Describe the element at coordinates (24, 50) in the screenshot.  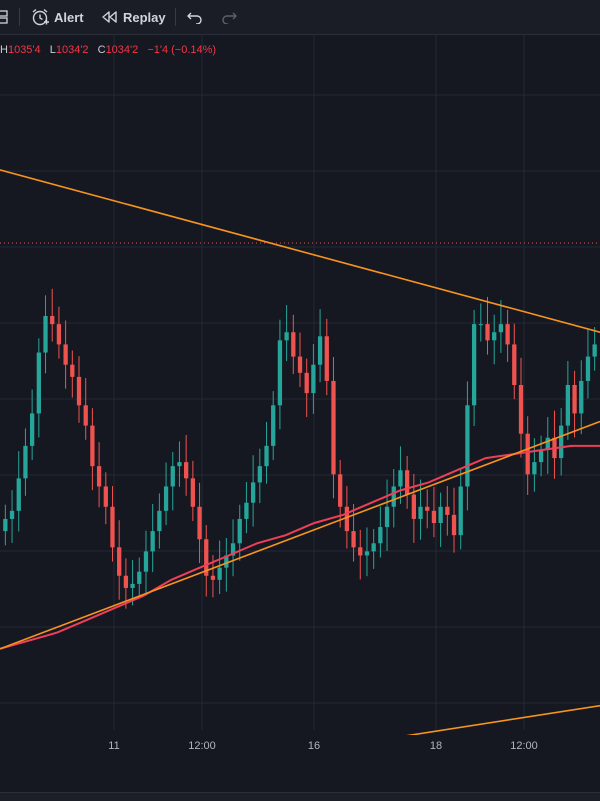
I see `high-value: 1035'4` at that location.